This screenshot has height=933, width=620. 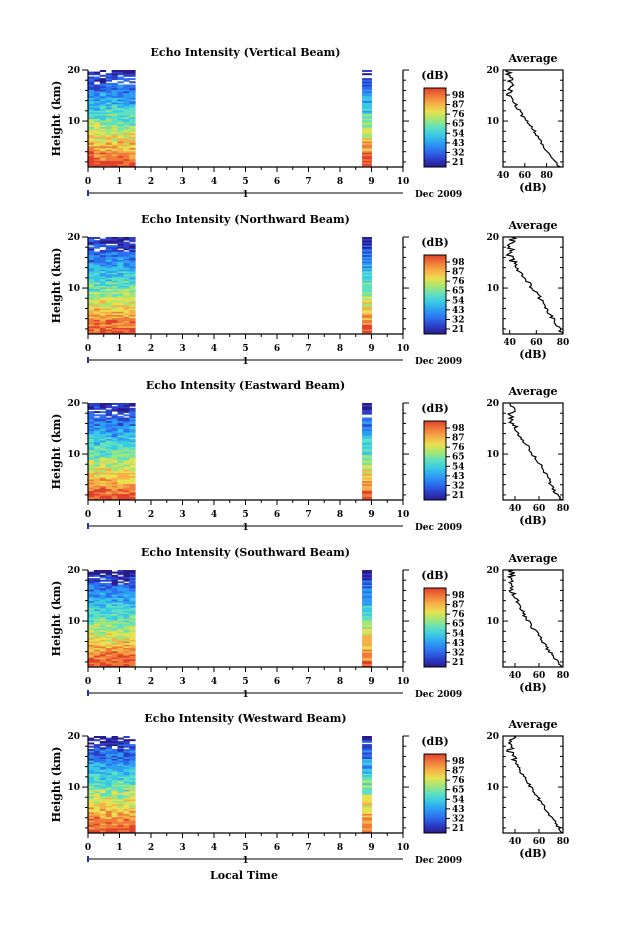 What do you see at coordinates (434, 75) in the screenshot?
I see `colorbar-unit: (dB)` at bounding box center [434, 75].